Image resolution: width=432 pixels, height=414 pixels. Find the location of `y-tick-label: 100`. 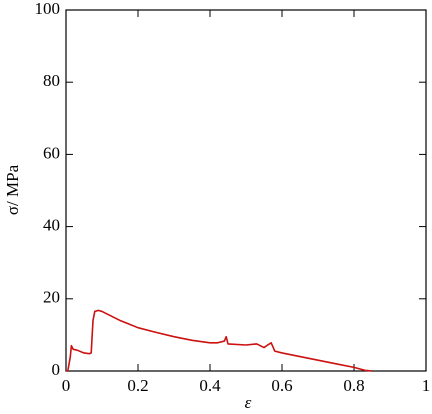

y-tick-label: 100 is located at coordinates (48, 9).